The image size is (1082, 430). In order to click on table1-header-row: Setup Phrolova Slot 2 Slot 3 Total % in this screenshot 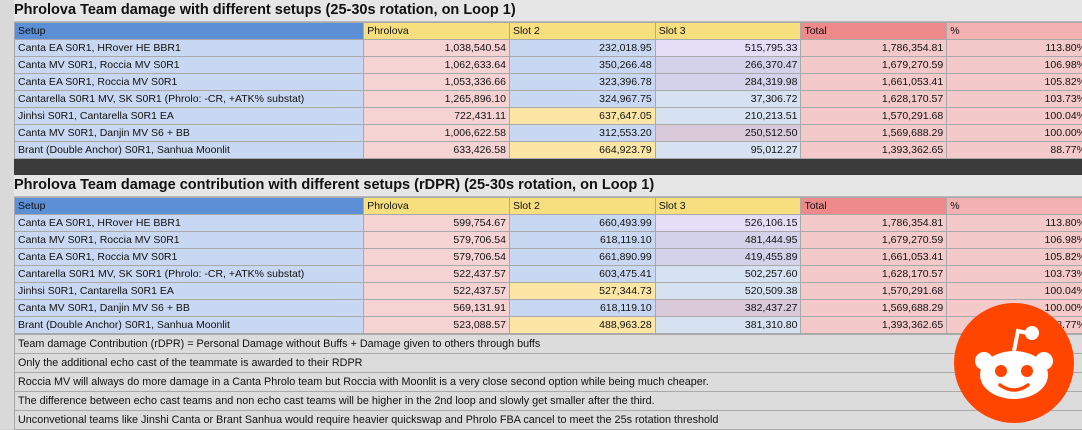, I will do `click(548, 31)`.